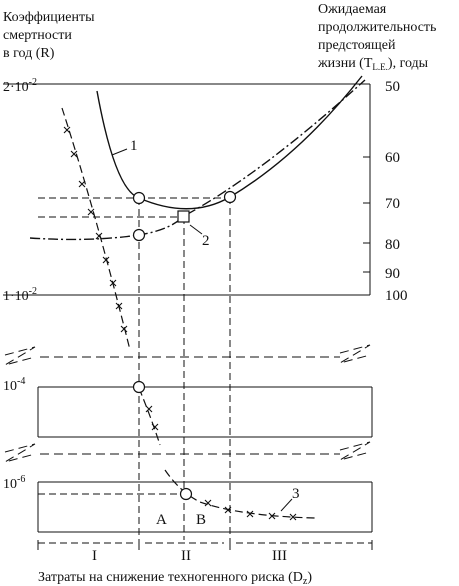 The image size is (459, 586). Describe the element at coordinates (139, 387) in the screenshot. I see `curve-3-point-A` at that location.